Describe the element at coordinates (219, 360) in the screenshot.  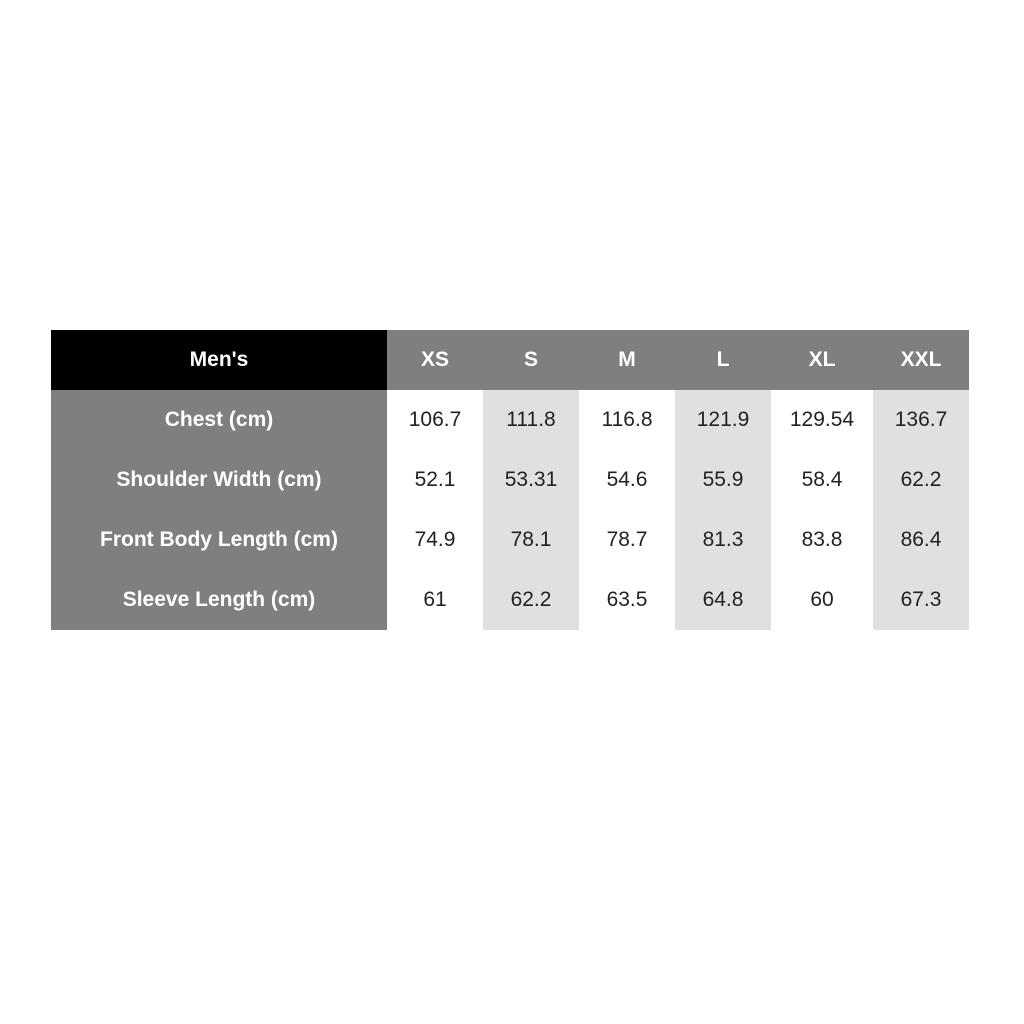
I see `table-title: Men's` at that location.